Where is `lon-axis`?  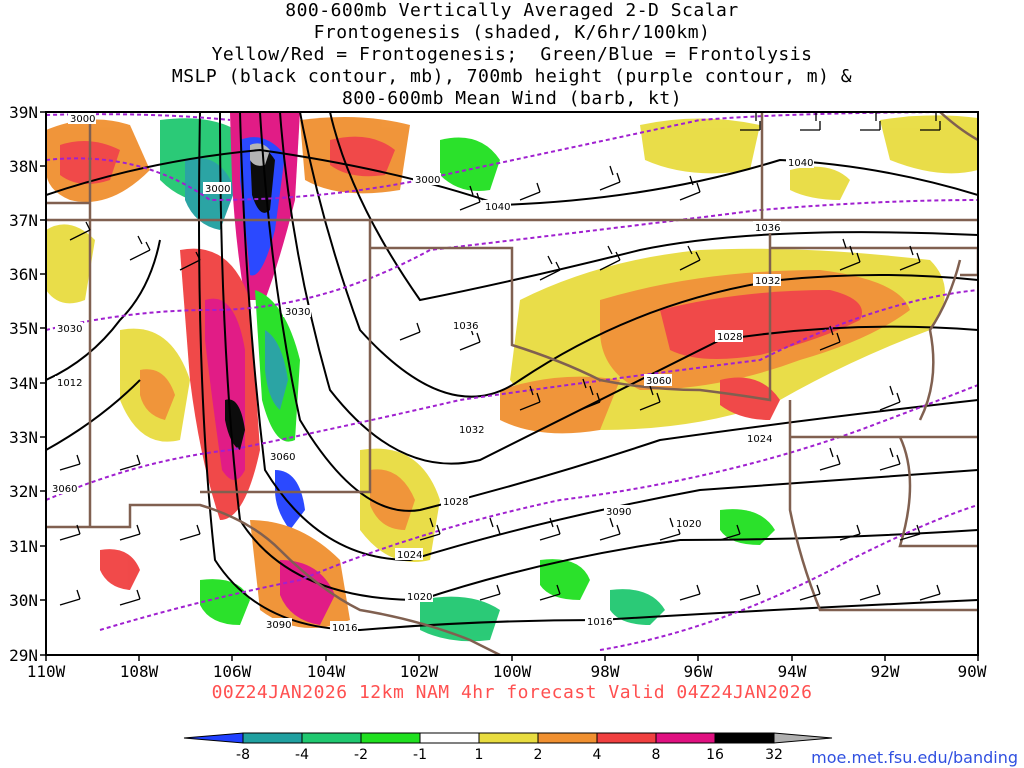
lon-axis is located at coordinates (512, 658).